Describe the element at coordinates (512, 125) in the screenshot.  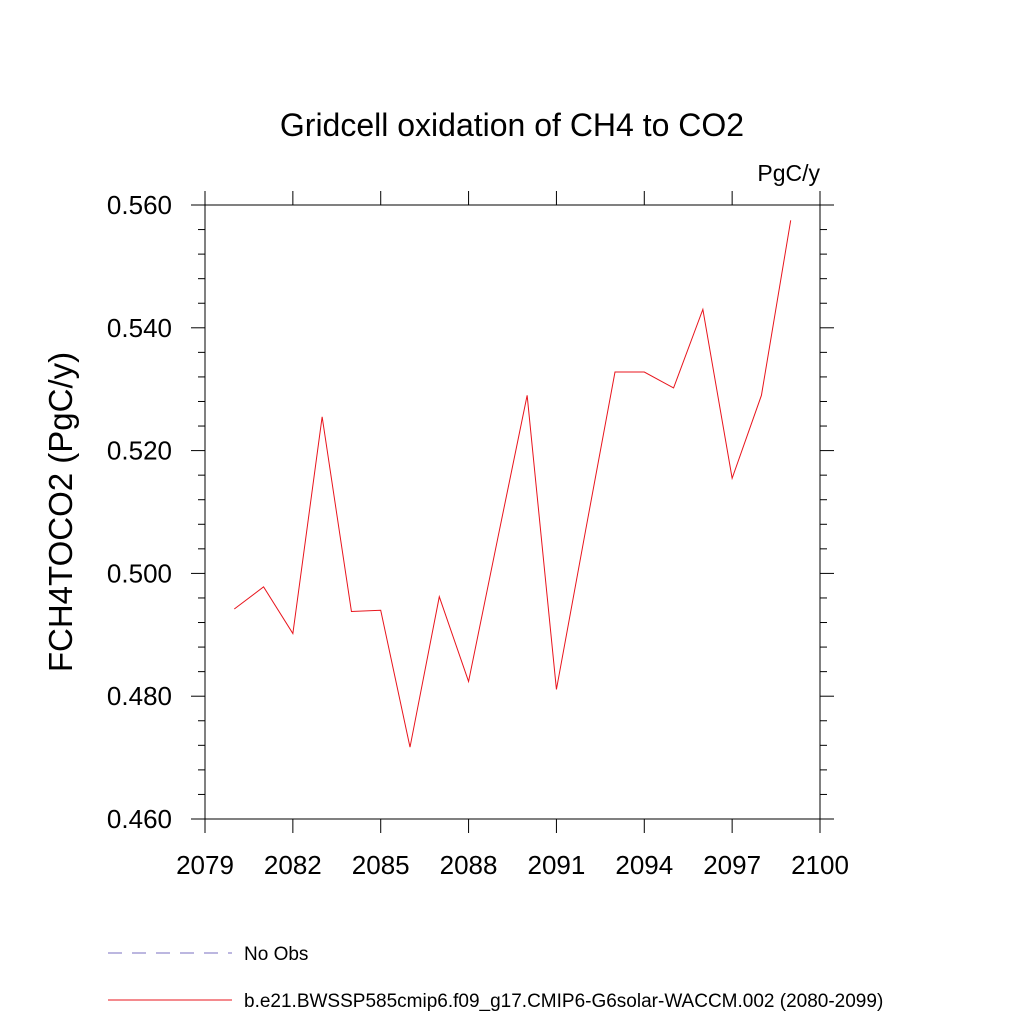
I see `chart-title: Gridcell oxidation of CH4 to CO2` at that location.